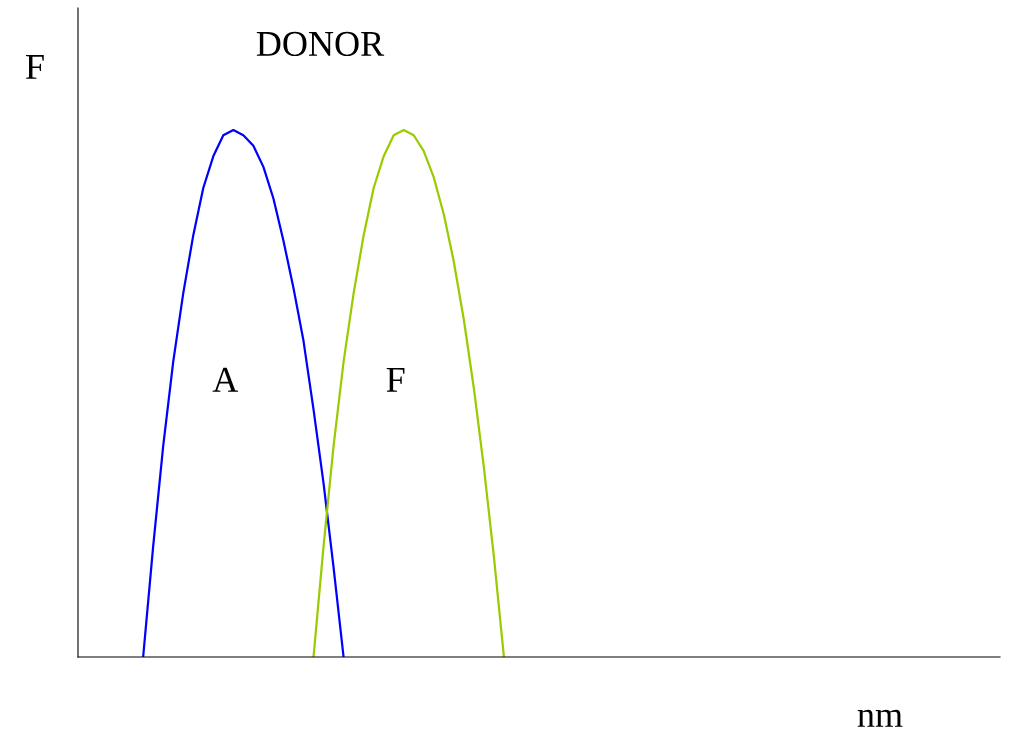 This screenshot has width=1010, height=738. I want to click on chart-title: DONOR, so click(320, 44).